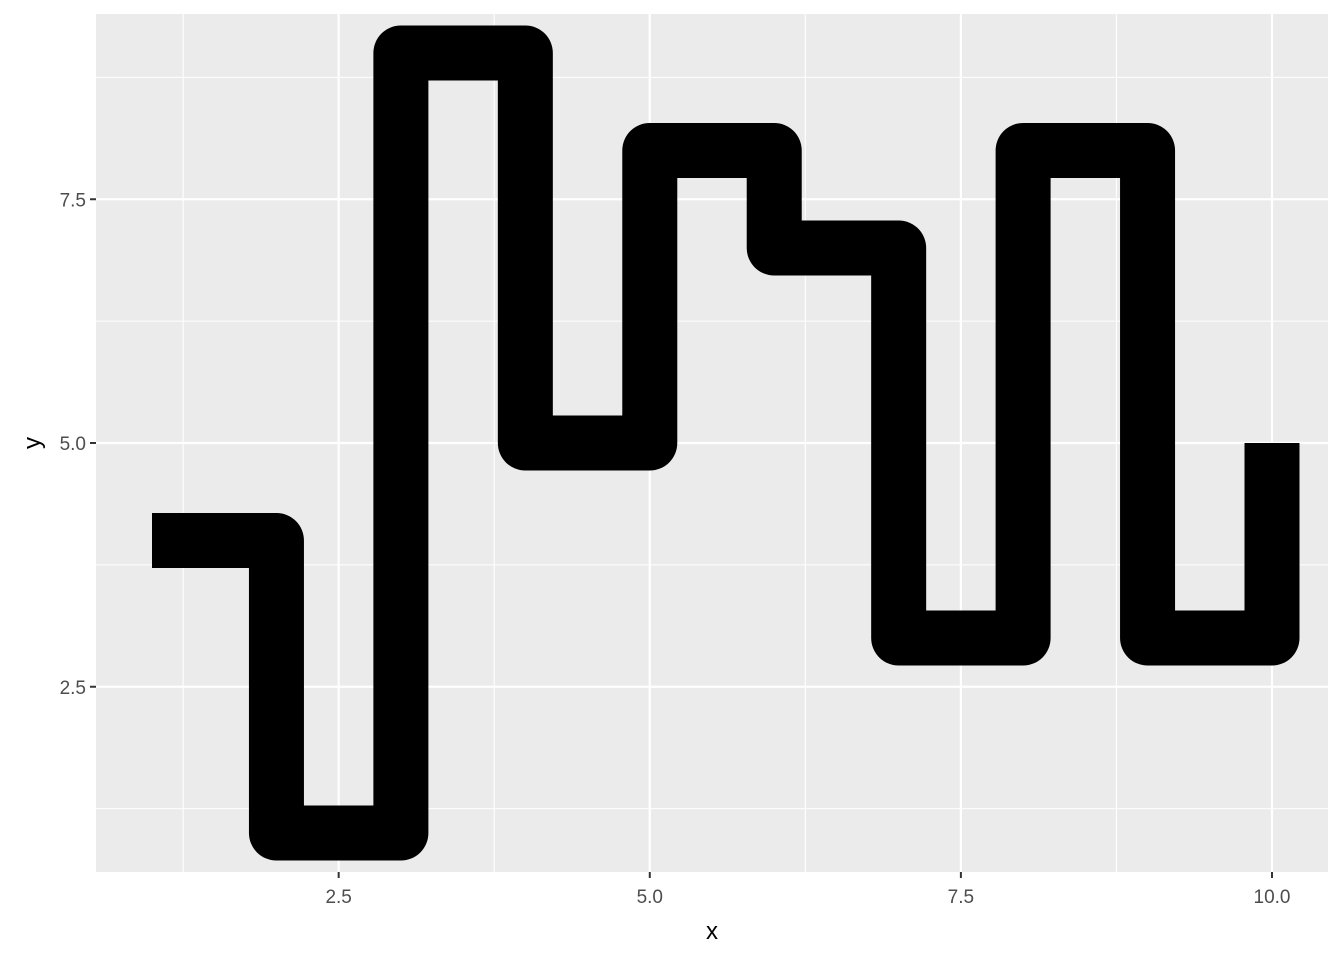  I want to click on x-tick-label: 7.5, so click(961, 897).